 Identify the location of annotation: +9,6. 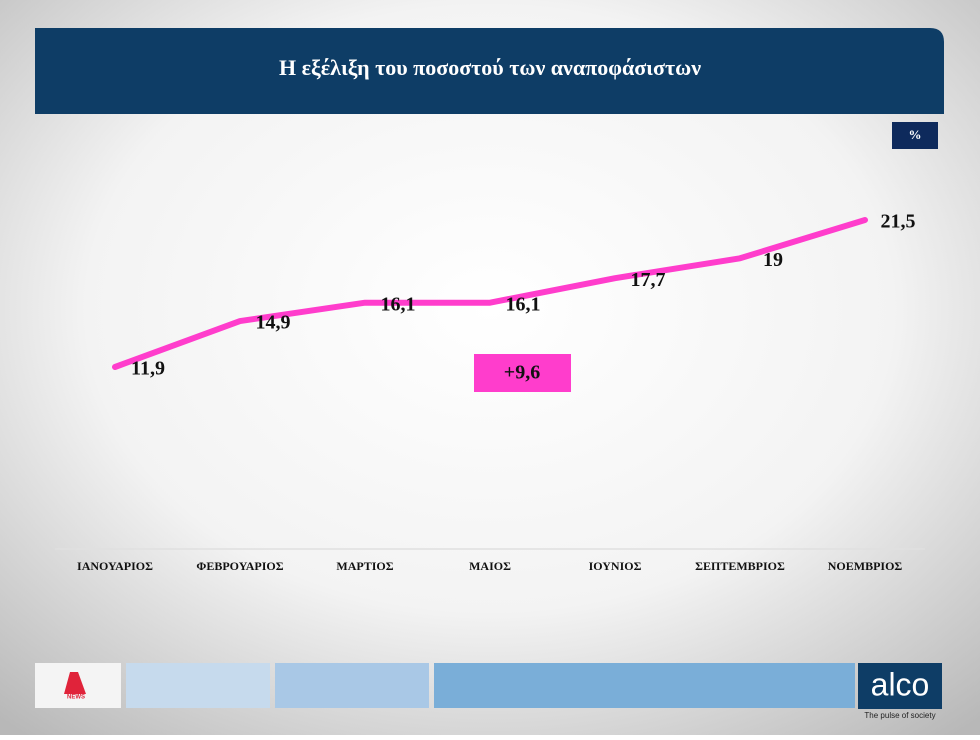
(522, 373).